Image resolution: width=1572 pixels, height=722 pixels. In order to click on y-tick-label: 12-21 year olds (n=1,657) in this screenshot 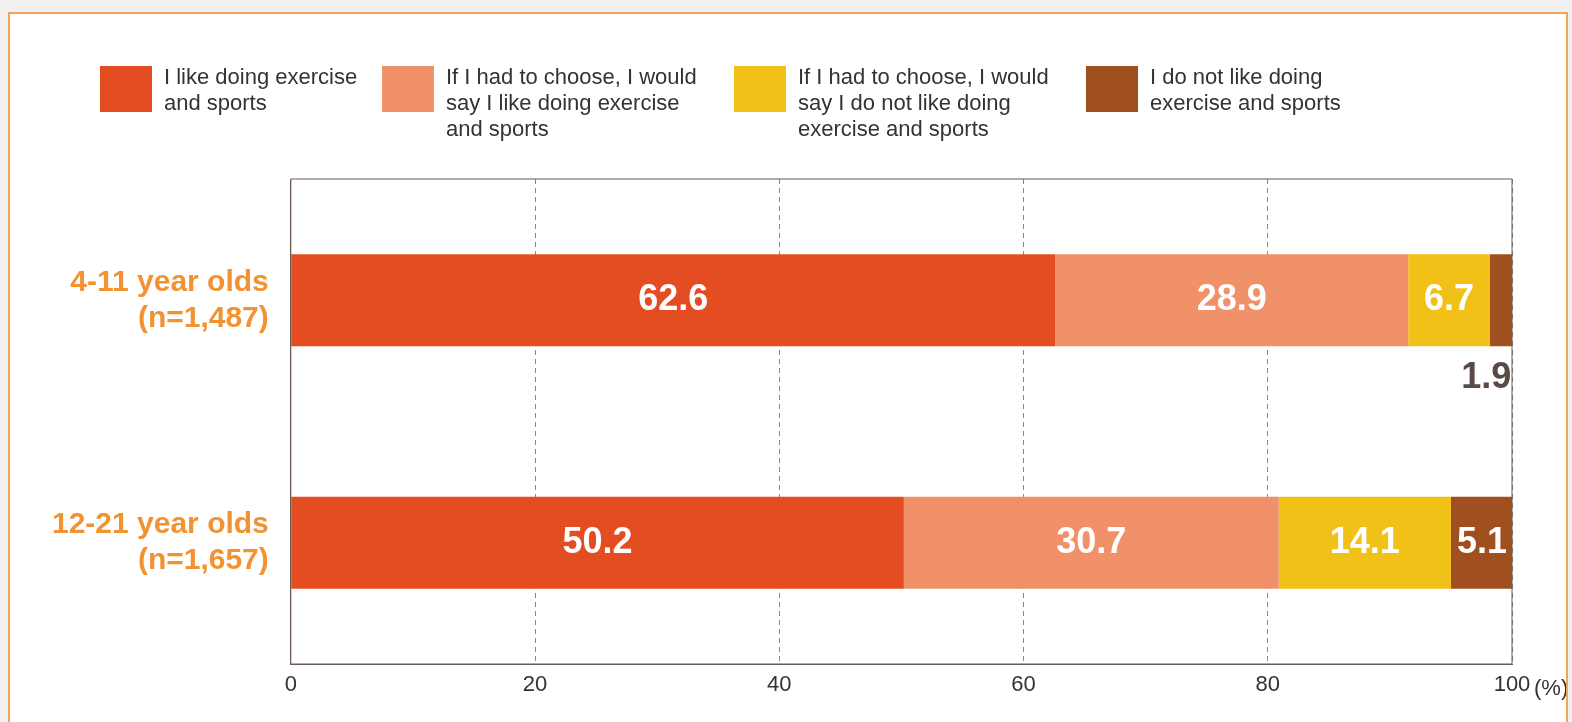, I will do `click(160, 541)`.